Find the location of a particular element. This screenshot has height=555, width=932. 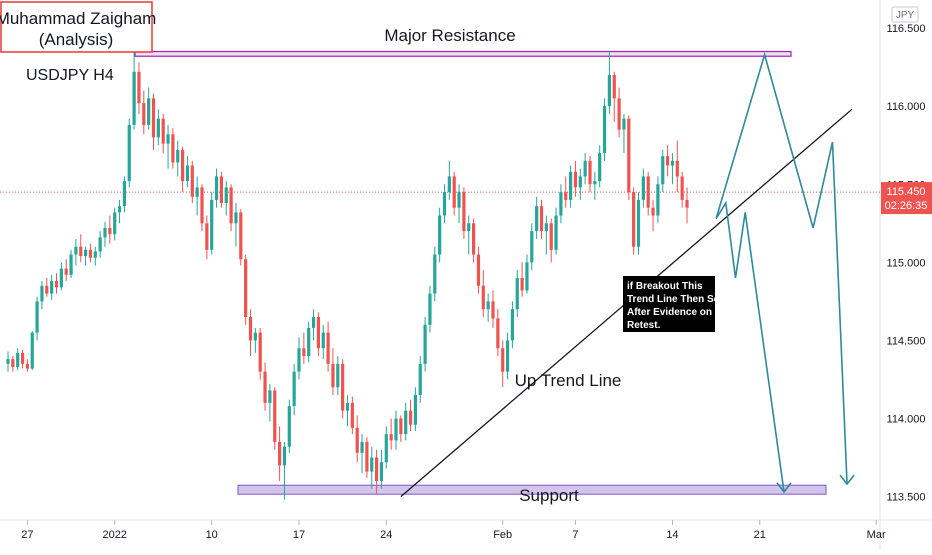

author-label-box is located at coordinates (76, 27).